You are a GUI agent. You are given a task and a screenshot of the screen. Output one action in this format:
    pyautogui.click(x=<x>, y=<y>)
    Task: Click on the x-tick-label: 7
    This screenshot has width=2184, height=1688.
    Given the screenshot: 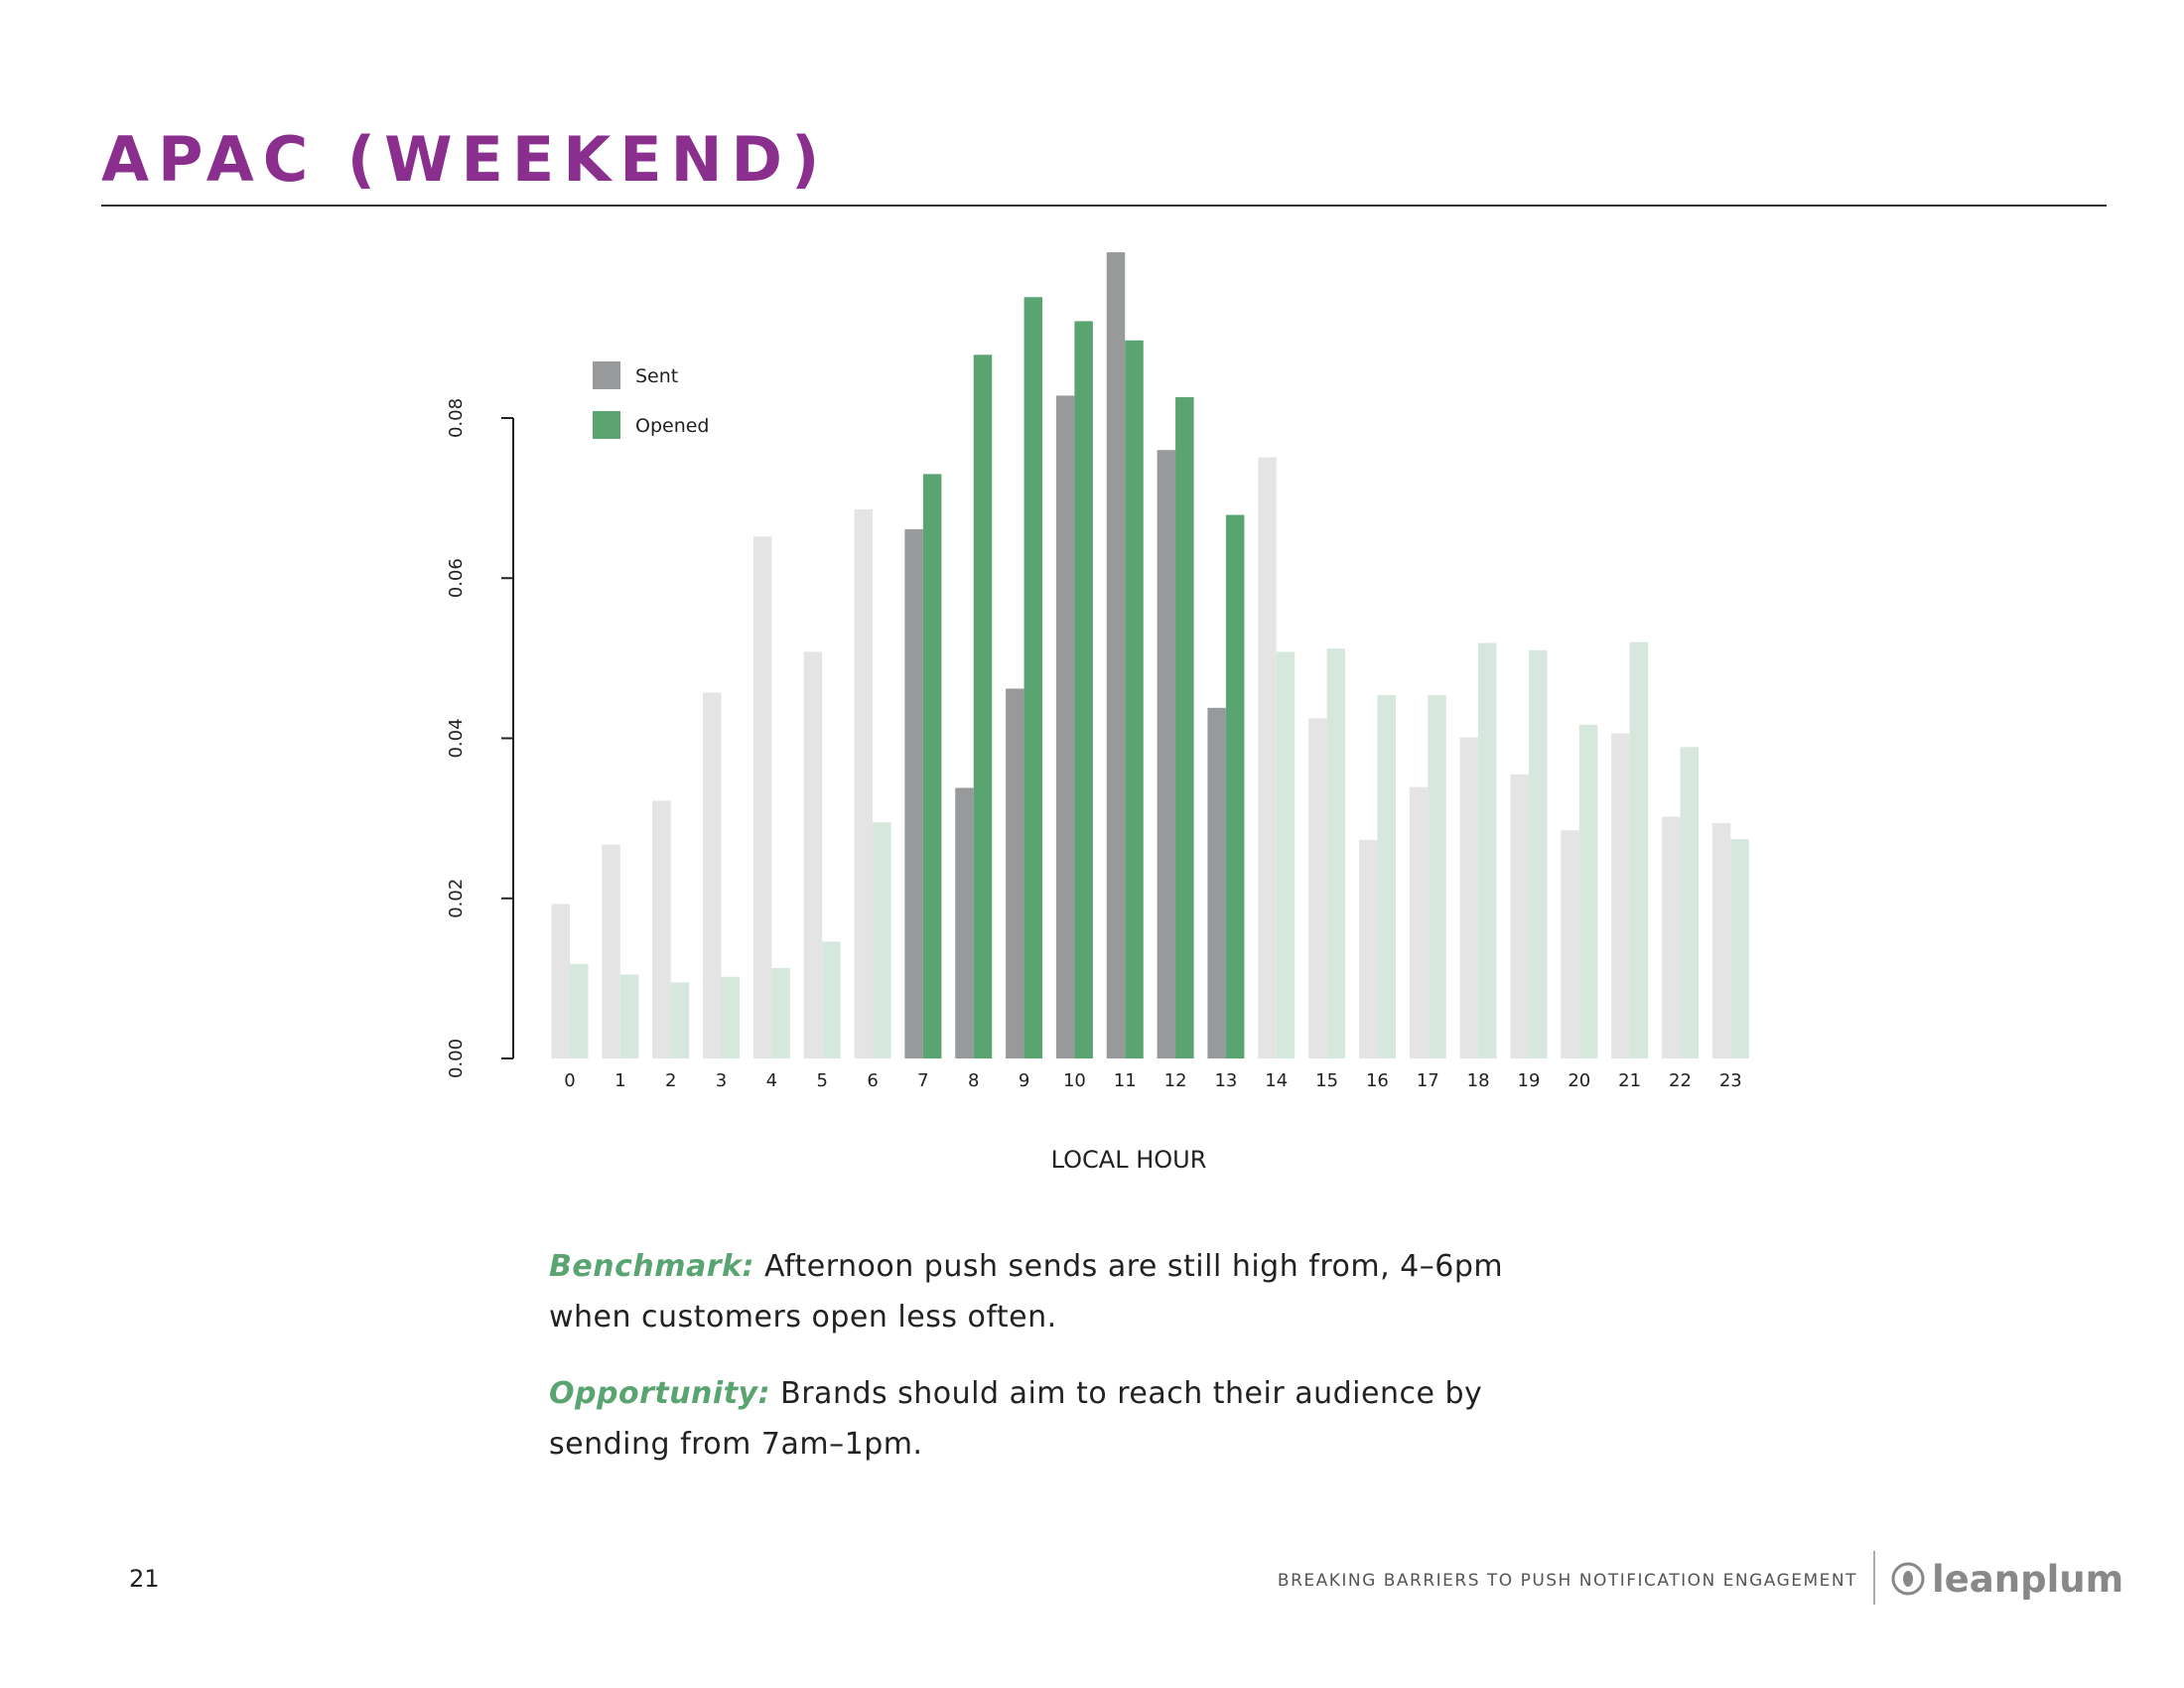 What is the action you would take?
    pyautogui.click(x=922, y=1080)
    